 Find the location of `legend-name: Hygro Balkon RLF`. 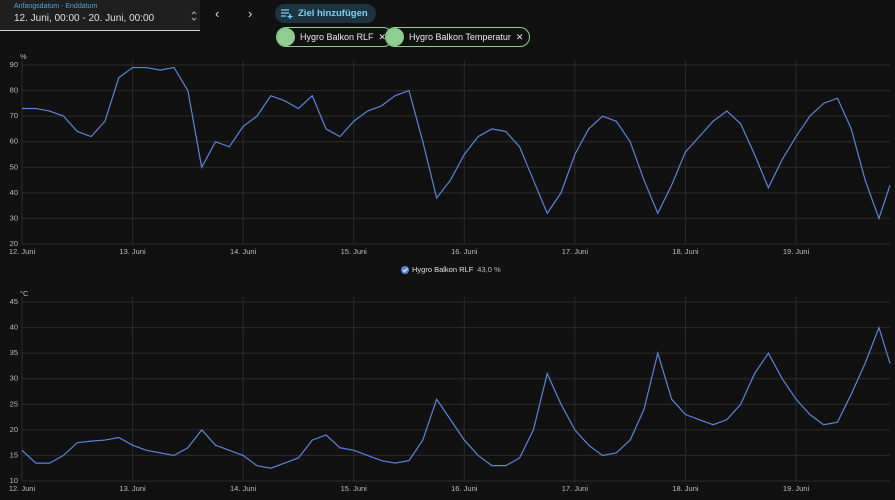

legend-name: Hygro Balkon RLF is located at coordinates (443, 269).